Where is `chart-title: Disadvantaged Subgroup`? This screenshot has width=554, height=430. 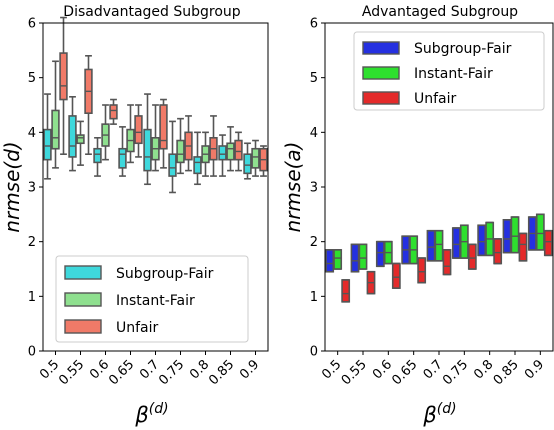 chart-title: Disadvantaged Subgroup is located at coordinates (151, 12).